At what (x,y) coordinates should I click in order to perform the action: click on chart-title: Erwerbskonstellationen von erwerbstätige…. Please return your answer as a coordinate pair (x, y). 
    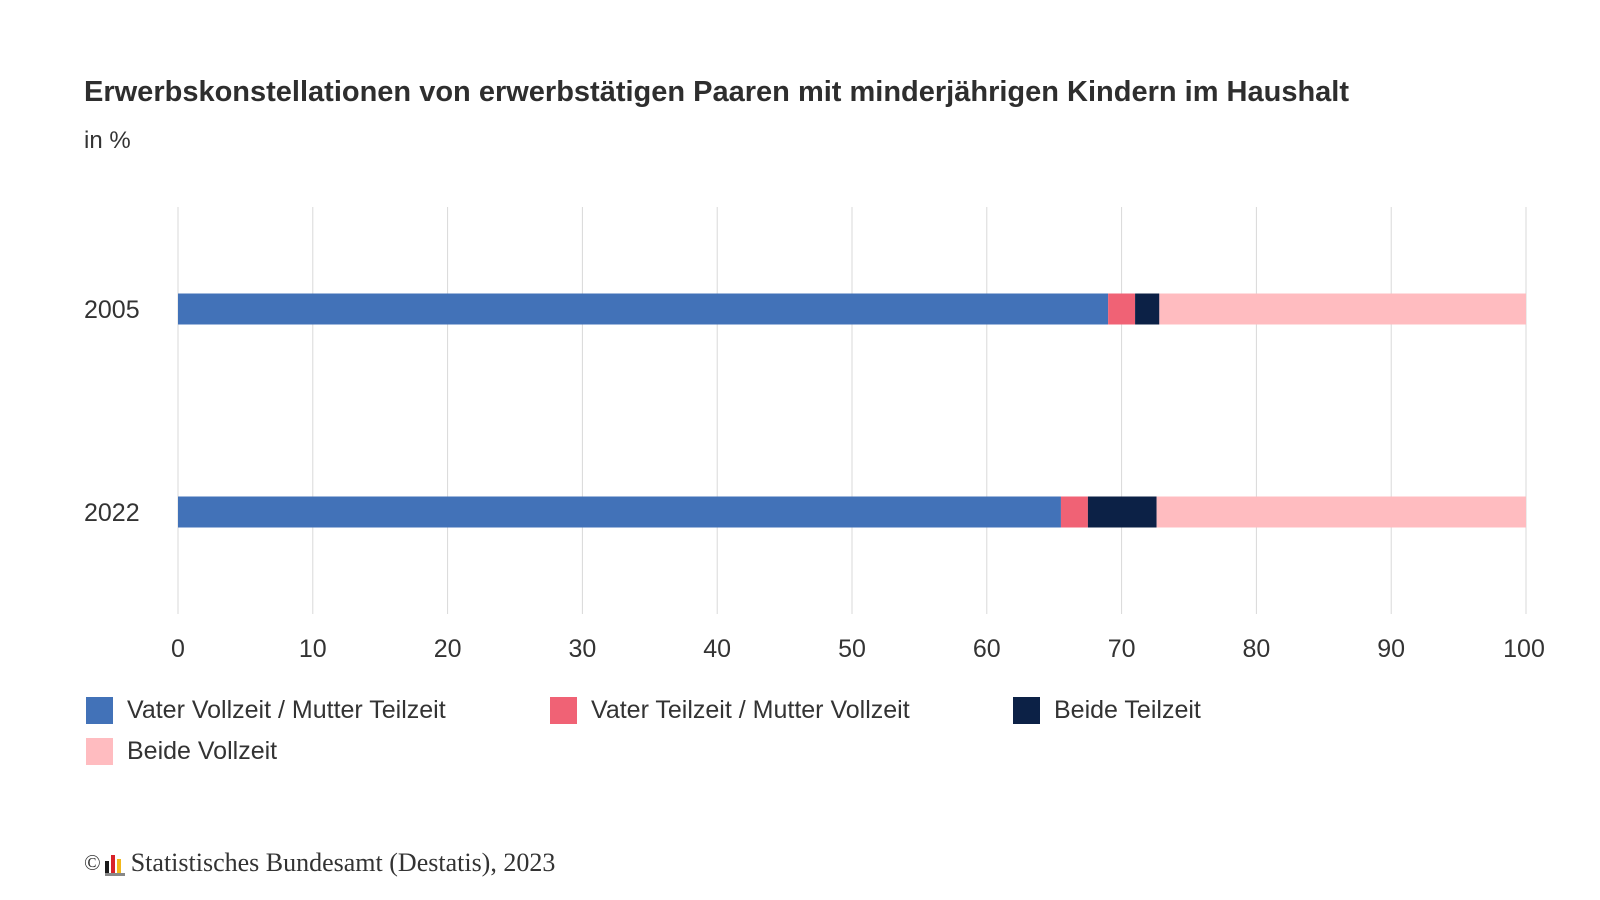
    Looking at the image, I should click on (717, 92).